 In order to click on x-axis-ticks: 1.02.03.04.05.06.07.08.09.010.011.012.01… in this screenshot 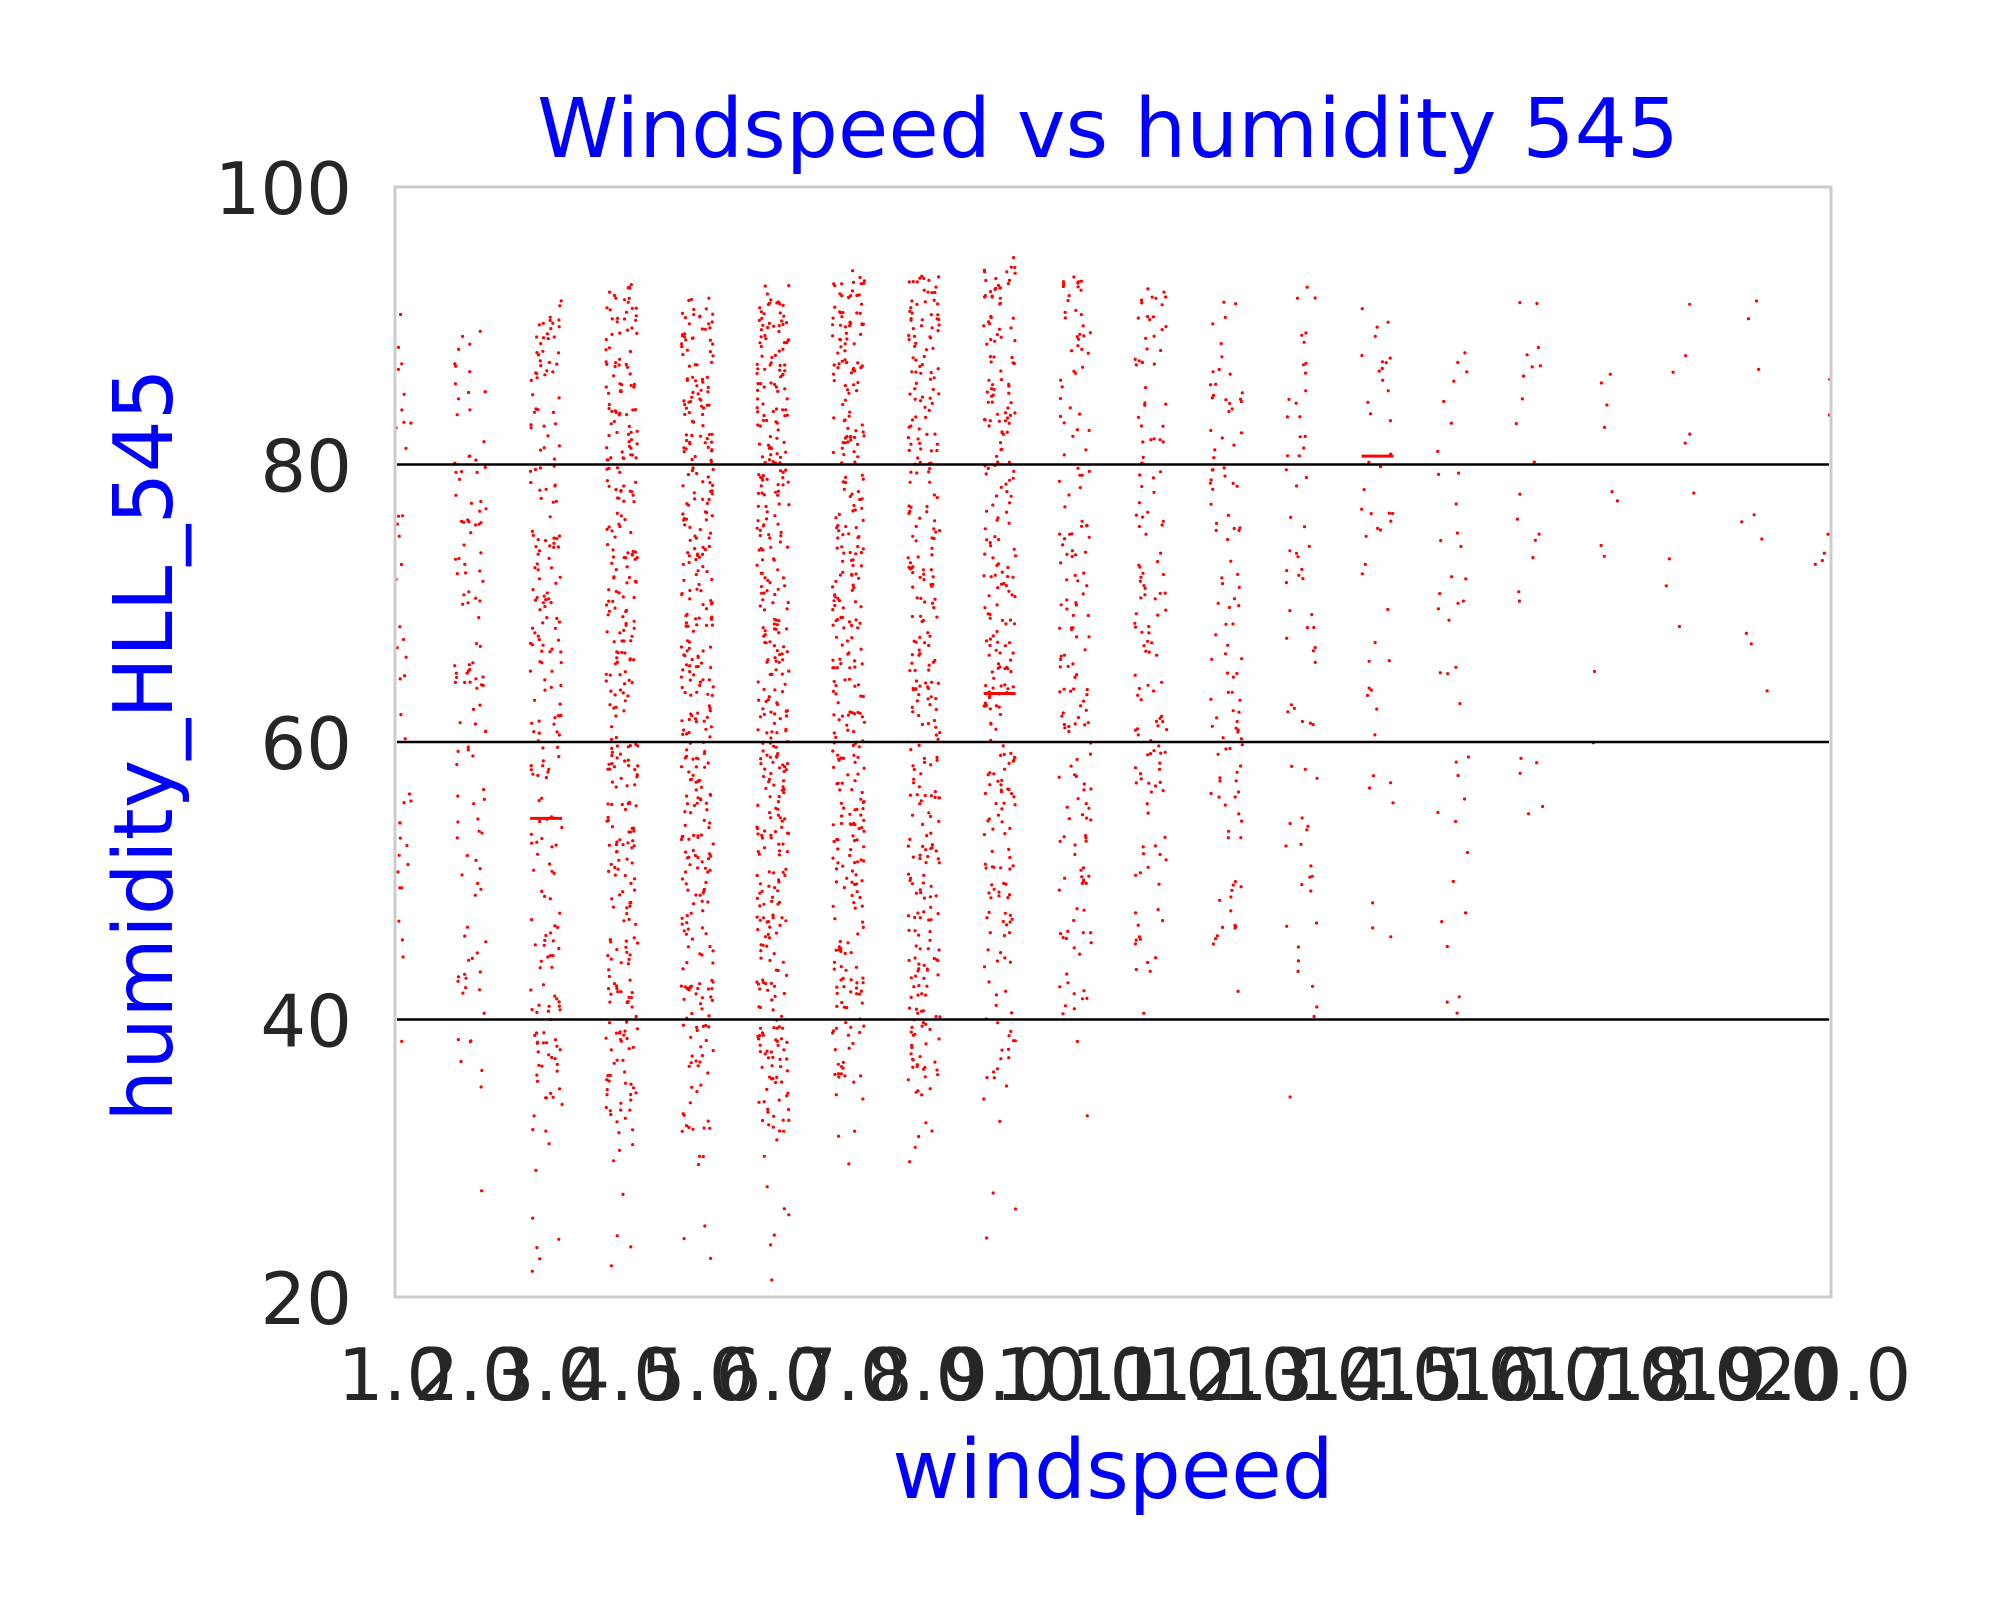, I will do `click(1124, 1375)`.